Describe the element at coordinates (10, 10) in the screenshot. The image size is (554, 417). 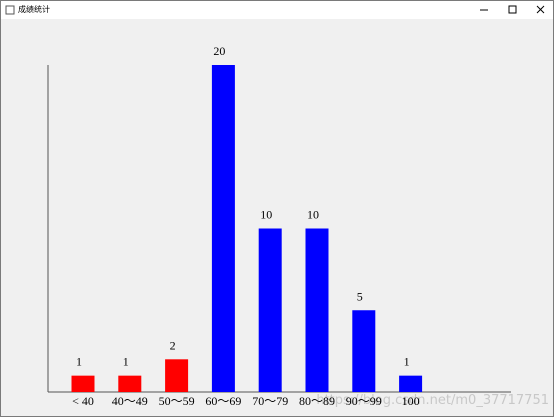
I see `app-icon` at that location.